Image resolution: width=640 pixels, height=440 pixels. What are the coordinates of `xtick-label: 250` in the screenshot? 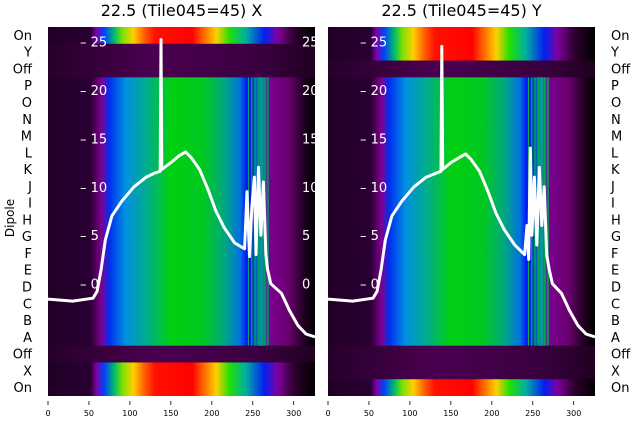 It's located at (252, 413).